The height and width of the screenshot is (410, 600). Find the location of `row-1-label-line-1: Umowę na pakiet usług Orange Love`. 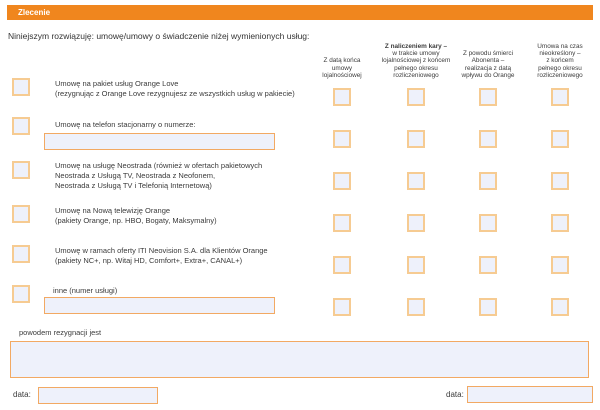

row-1-label-line-1: Umowę na pakiet usług Orange Love is located at coordinates (117, 83).